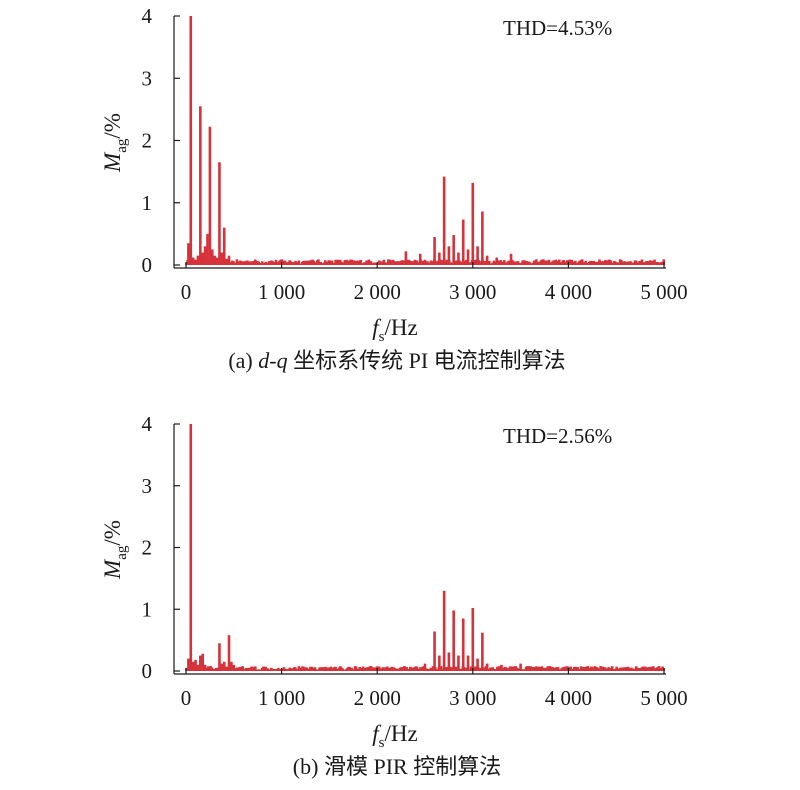 The image size is (800, 790). I want to click on x-axis-label-b: fs/Hz, so click(394, 736).